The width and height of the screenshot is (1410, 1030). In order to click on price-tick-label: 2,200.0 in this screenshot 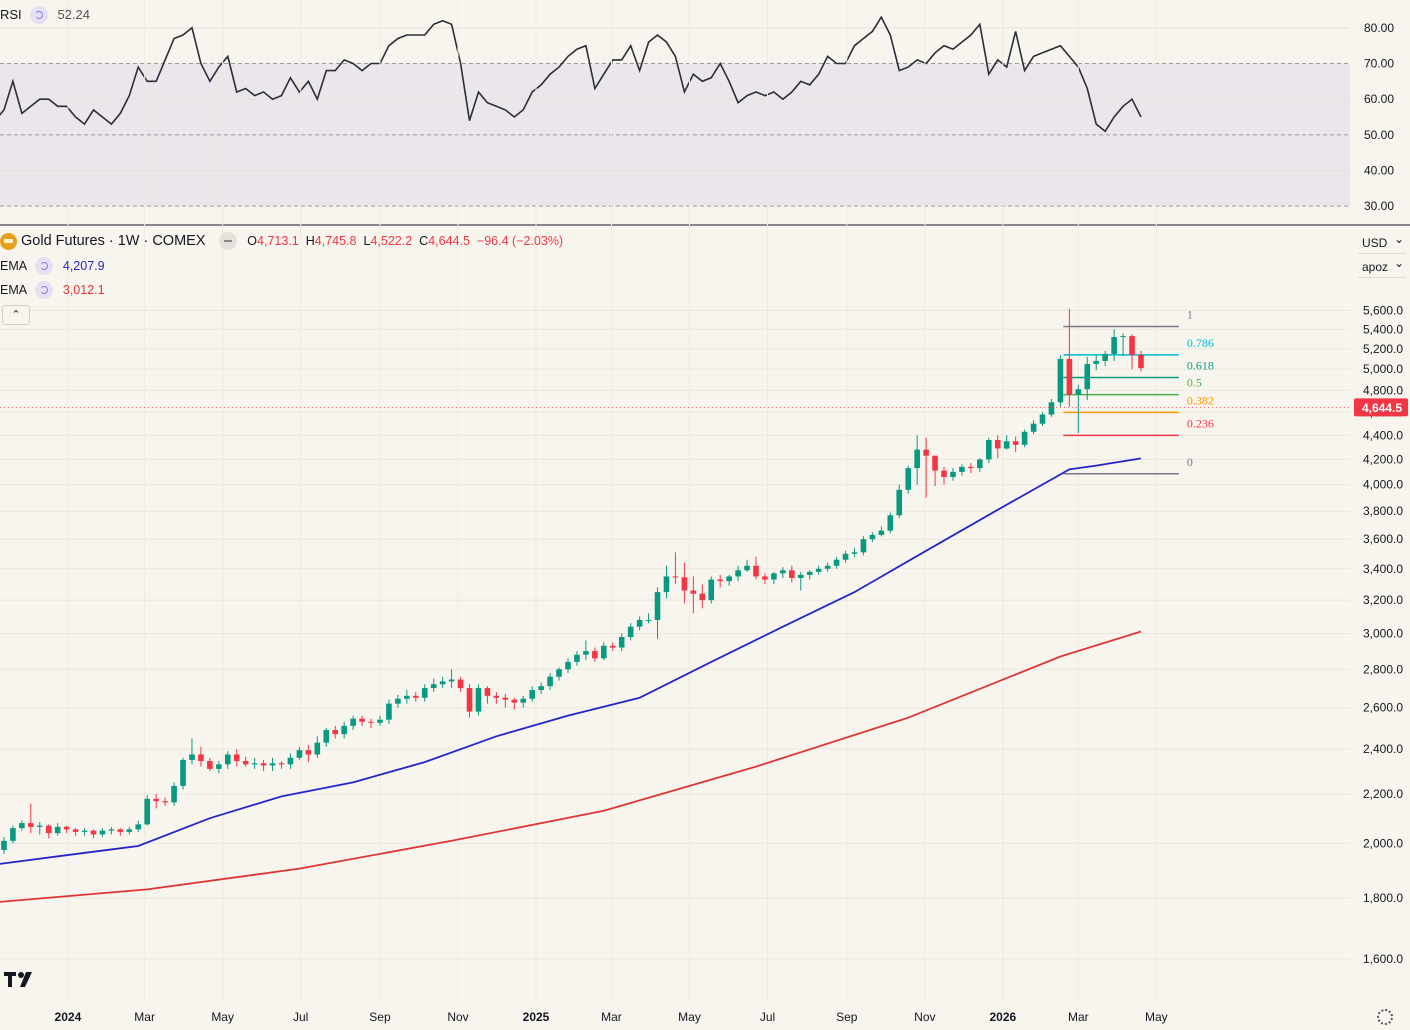, I will do `click(1383, 794)`.